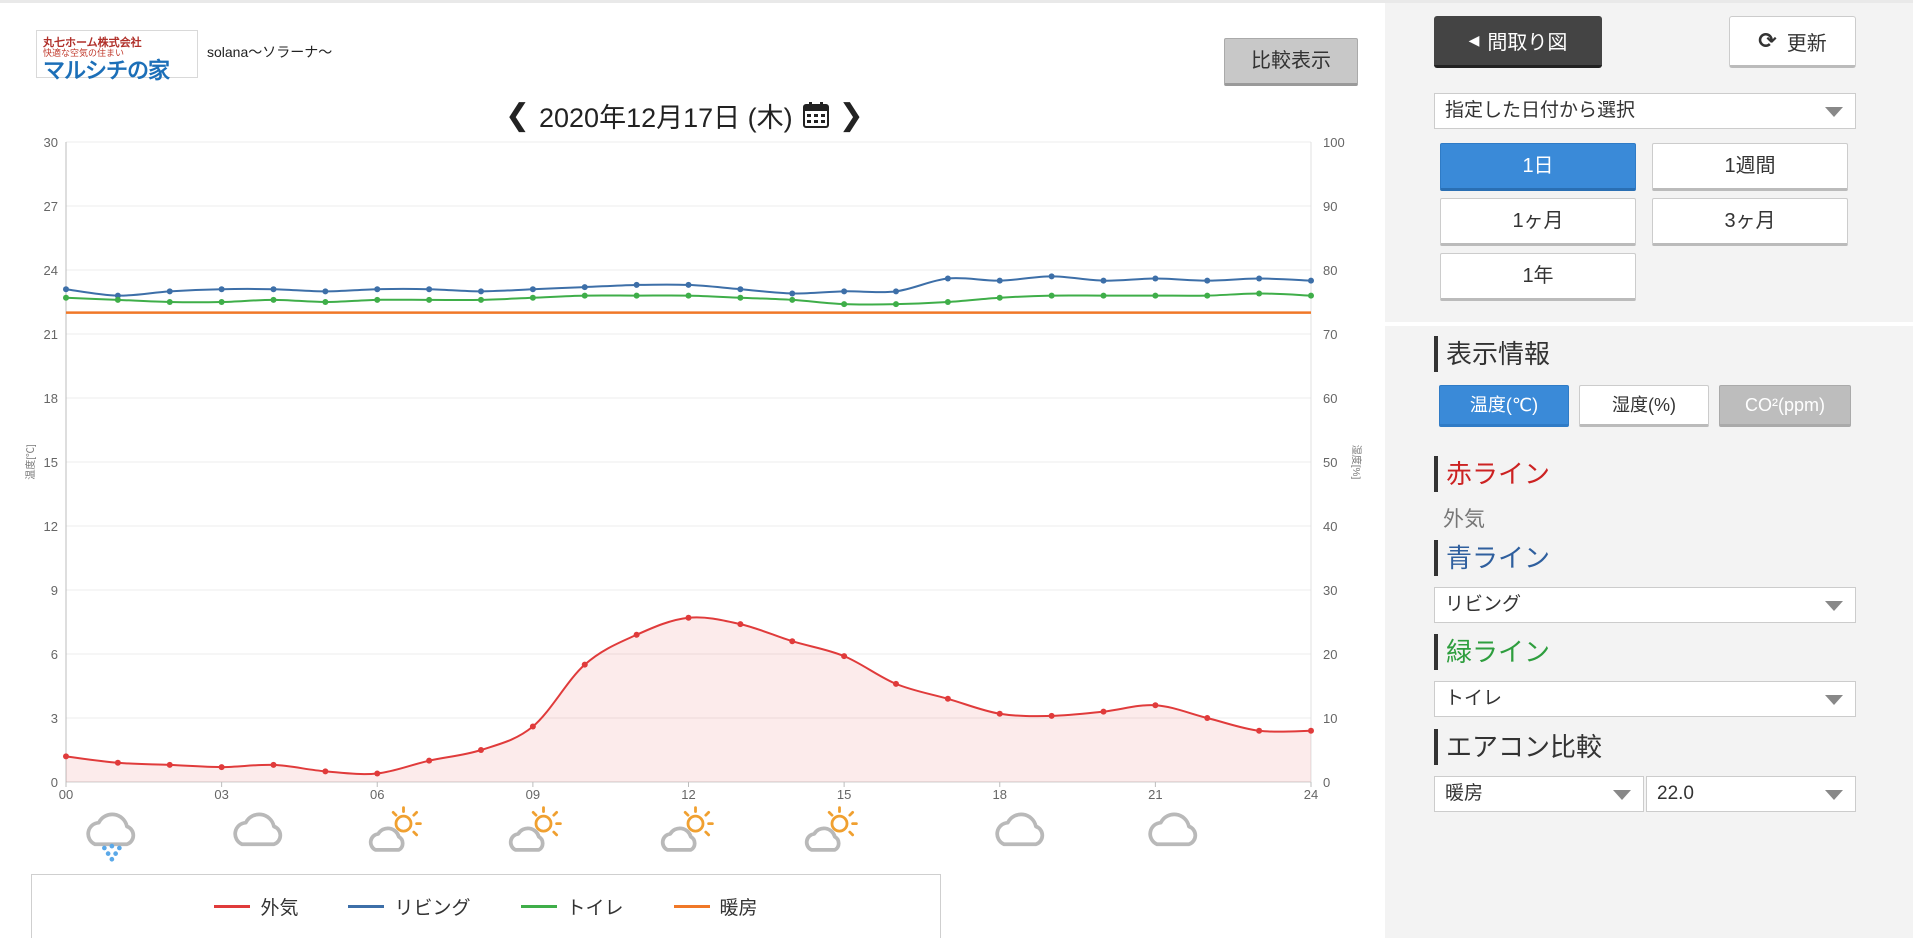  What do you see at coordinates (1767, 40) in the screenshot?
I see `refresh-icon: ⟳` at bounding box center [1767, 40].